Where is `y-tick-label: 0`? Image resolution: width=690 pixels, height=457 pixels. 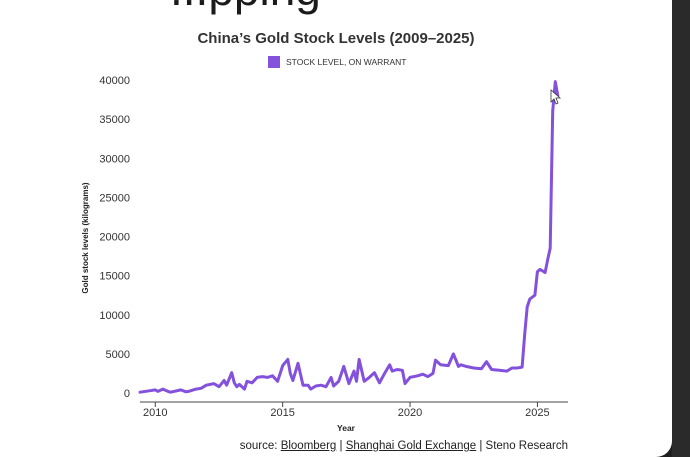
y-tick-label: 0 is located at coordinates (127, 394).